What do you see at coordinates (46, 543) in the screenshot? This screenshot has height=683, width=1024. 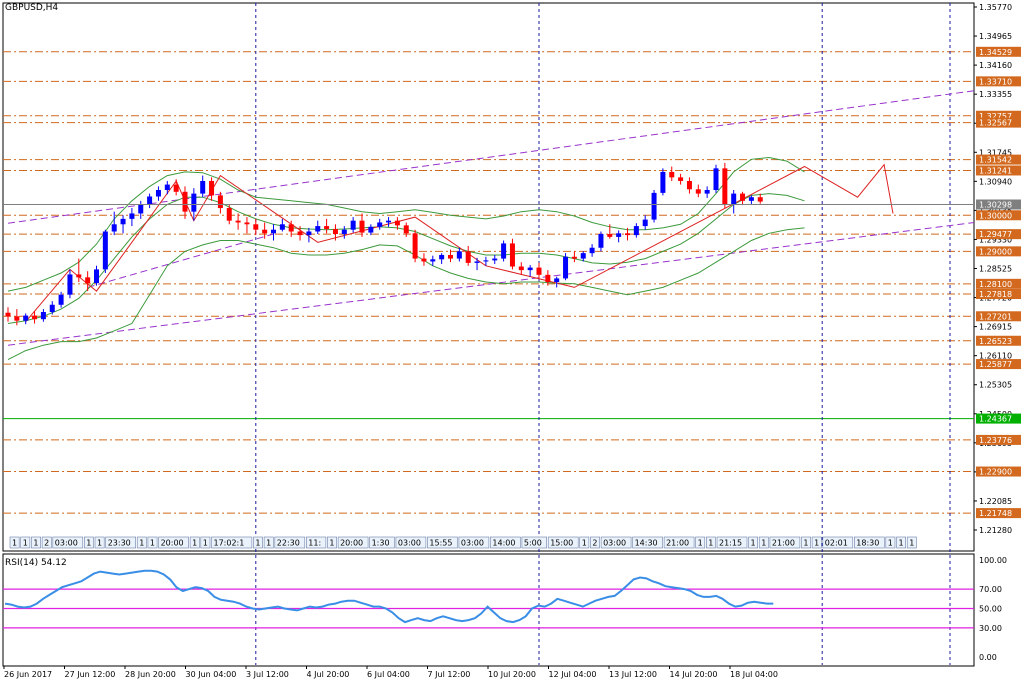 I see `event-tag-label-3: 2` at bounding box center [46, 543].